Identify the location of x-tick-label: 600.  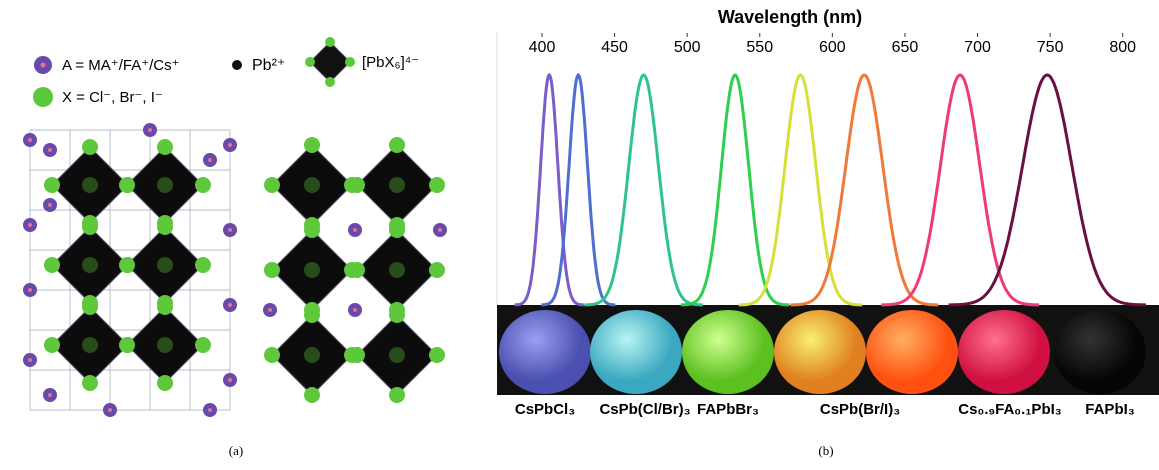
(832, 47).